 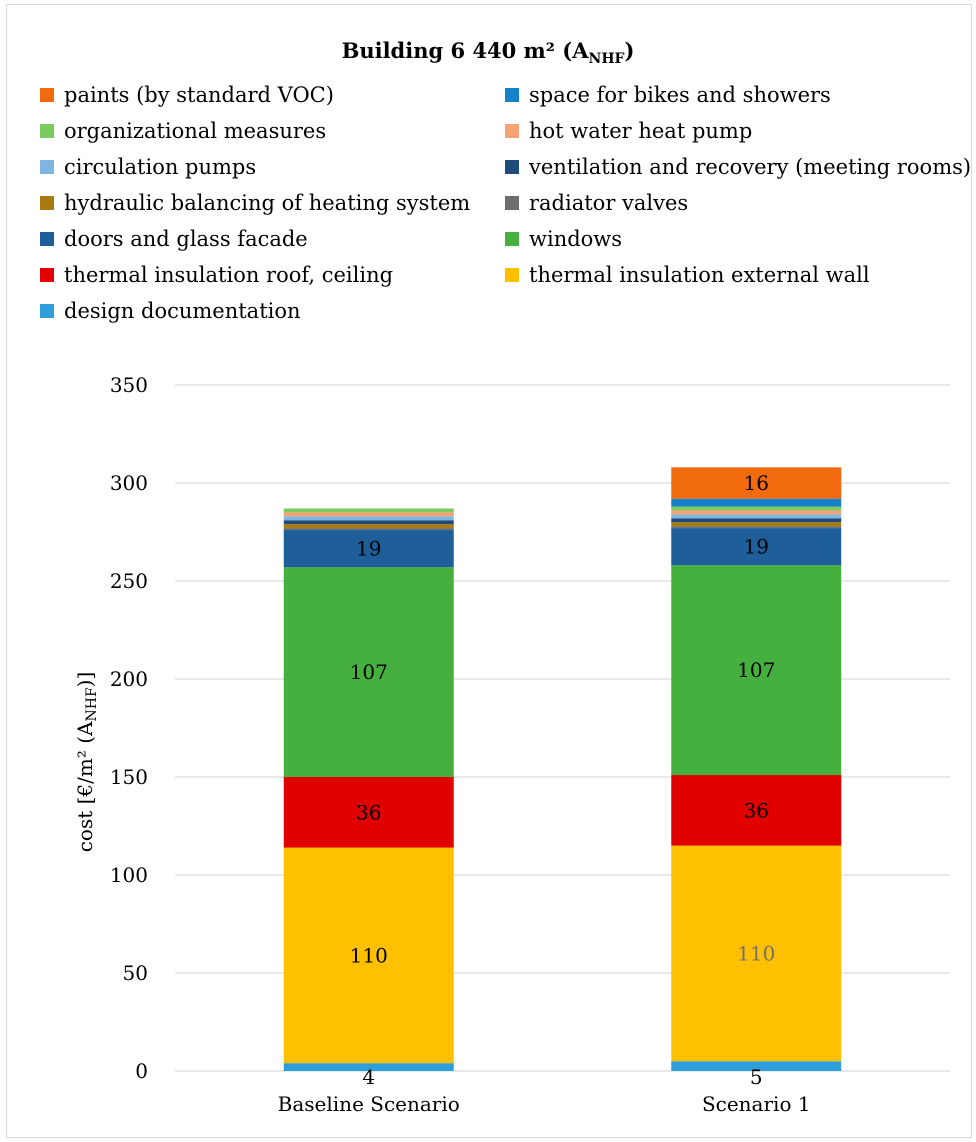 What do you see at coordinates (229, 275) in the screenshot?
I see `legend-label: thermal insulation roof, ceiling` at bounding box center [229, 275].